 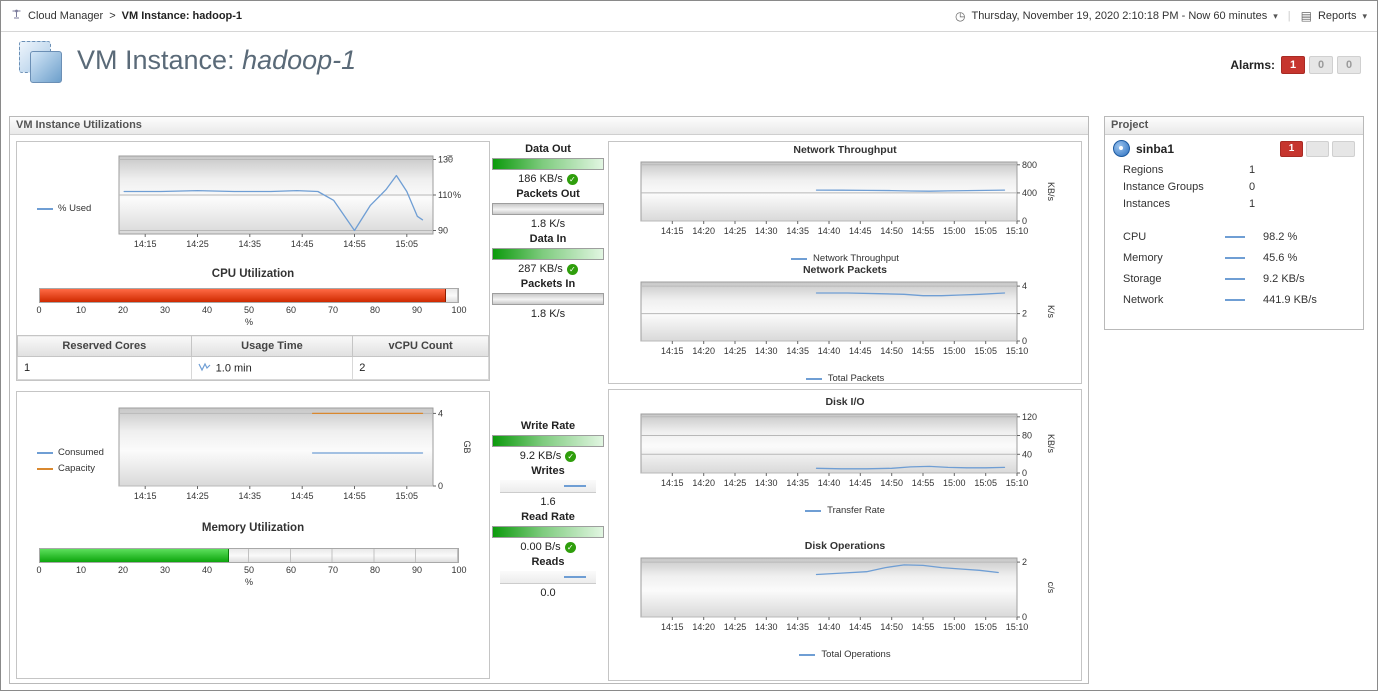 What do you see at coordinates (549, 126) in the screenshot?
I see `panel-title: VM Instance Utilizations` at bounding box center [549, 126].